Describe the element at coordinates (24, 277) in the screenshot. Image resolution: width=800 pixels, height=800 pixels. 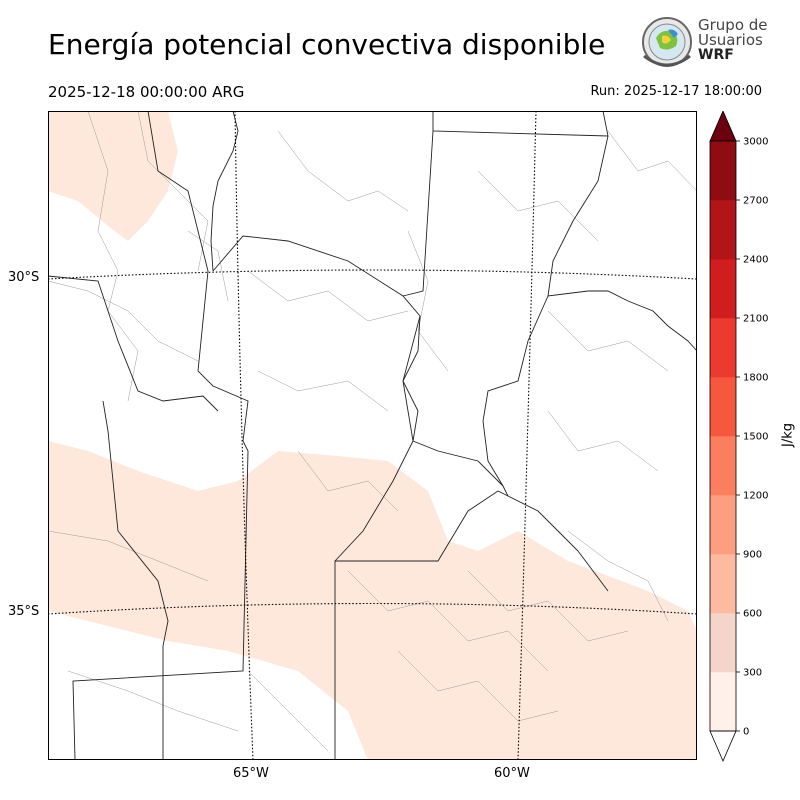
I see `lat-label-30s: 30°S` at that location.